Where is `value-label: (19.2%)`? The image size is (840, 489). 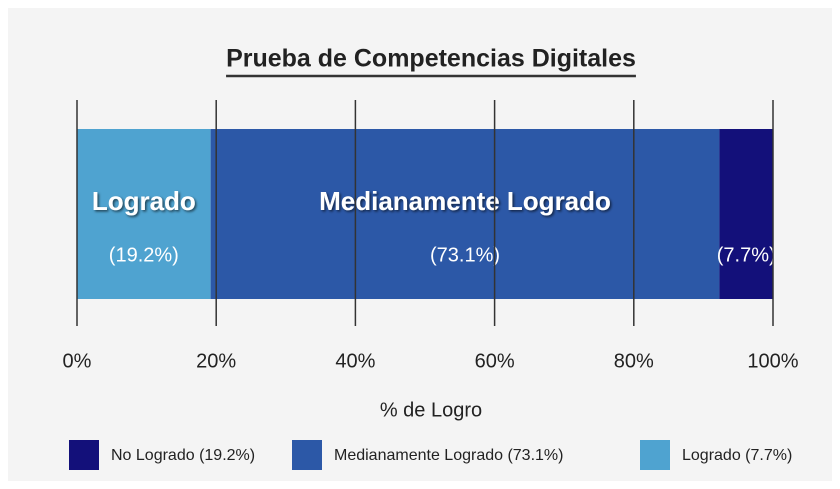
value-label: (19.2%) is located at coordinates (144, 255).